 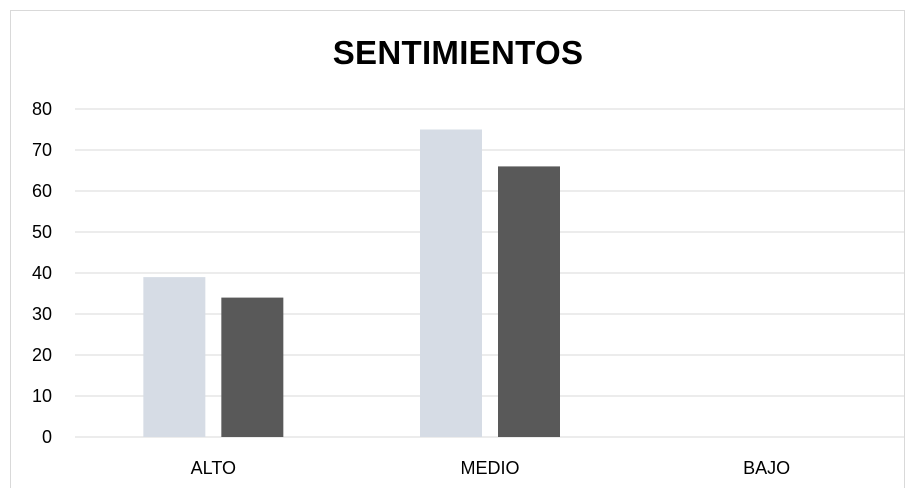 What do you see at coordinates (42, 150) in the screenshot?
I see `y-tick-label: 70` at bounding box center [42, 150].